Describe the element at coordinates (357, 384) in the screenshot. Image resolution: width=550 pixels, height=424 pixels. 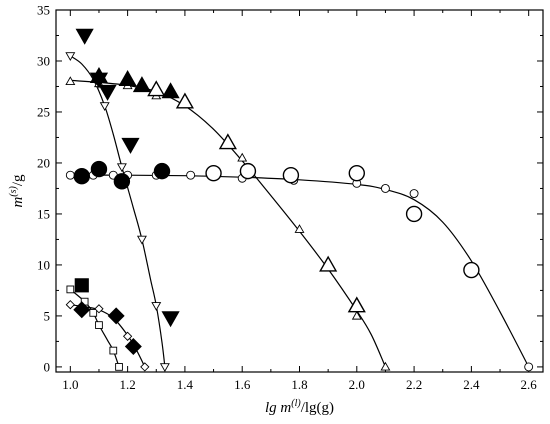
I see `x-tick-label: 2.0` at that location.